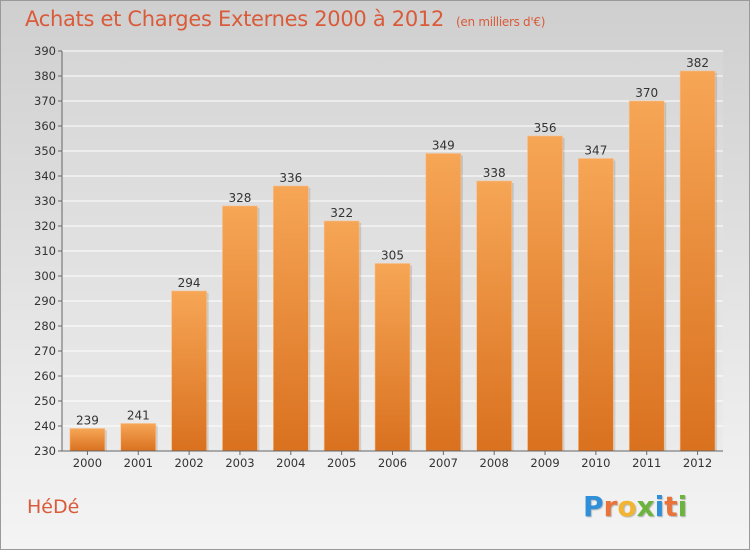 The width and height of the screenshot is (750, 550). What do you see at coordinates (610, 506) in the screenshot?
I see `logo-letter: r` at bounding box center [610, 506].